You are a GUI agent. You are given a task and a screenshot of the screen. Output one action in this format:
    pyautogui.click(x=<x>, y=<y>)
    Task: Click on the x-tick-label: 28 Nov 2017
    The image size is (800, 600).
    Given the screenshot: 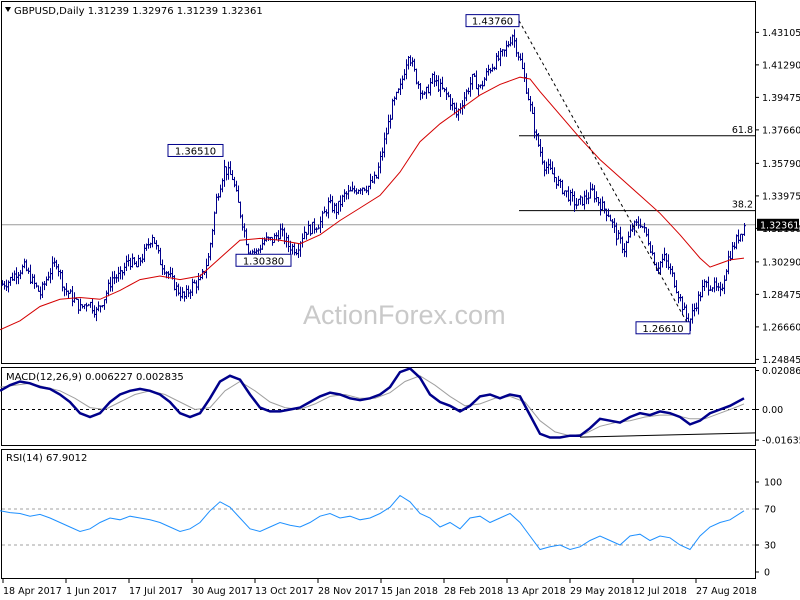 What is the action you would take?
    pyautogui.click(x=348, y=591)
    